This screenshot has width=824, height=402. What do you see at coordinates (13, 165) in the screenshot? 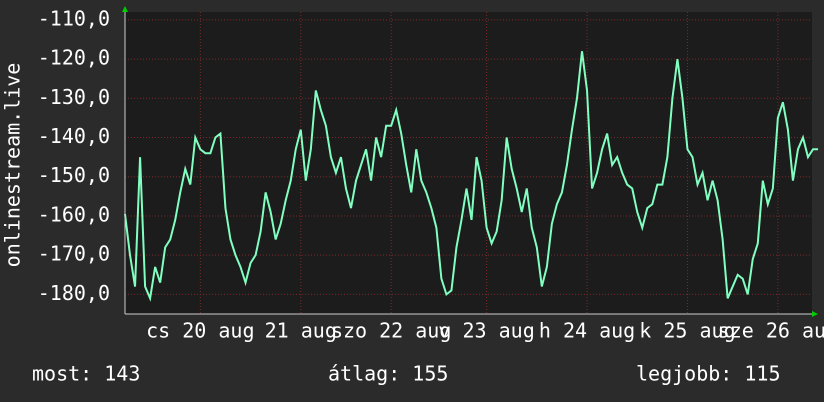
I see `y-axis-label: onlinestream.live` at bounding box center [13, 165].